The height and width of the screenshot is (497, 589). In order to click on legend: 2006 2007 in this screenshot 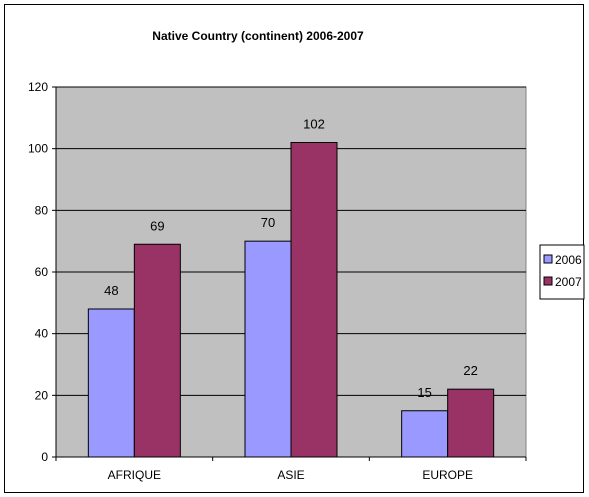, I will do `click(562, 272)`.